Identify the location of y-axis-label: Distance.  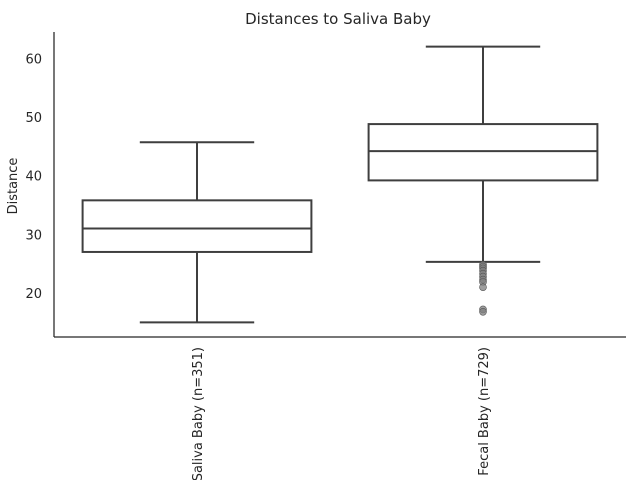
(13, 186).